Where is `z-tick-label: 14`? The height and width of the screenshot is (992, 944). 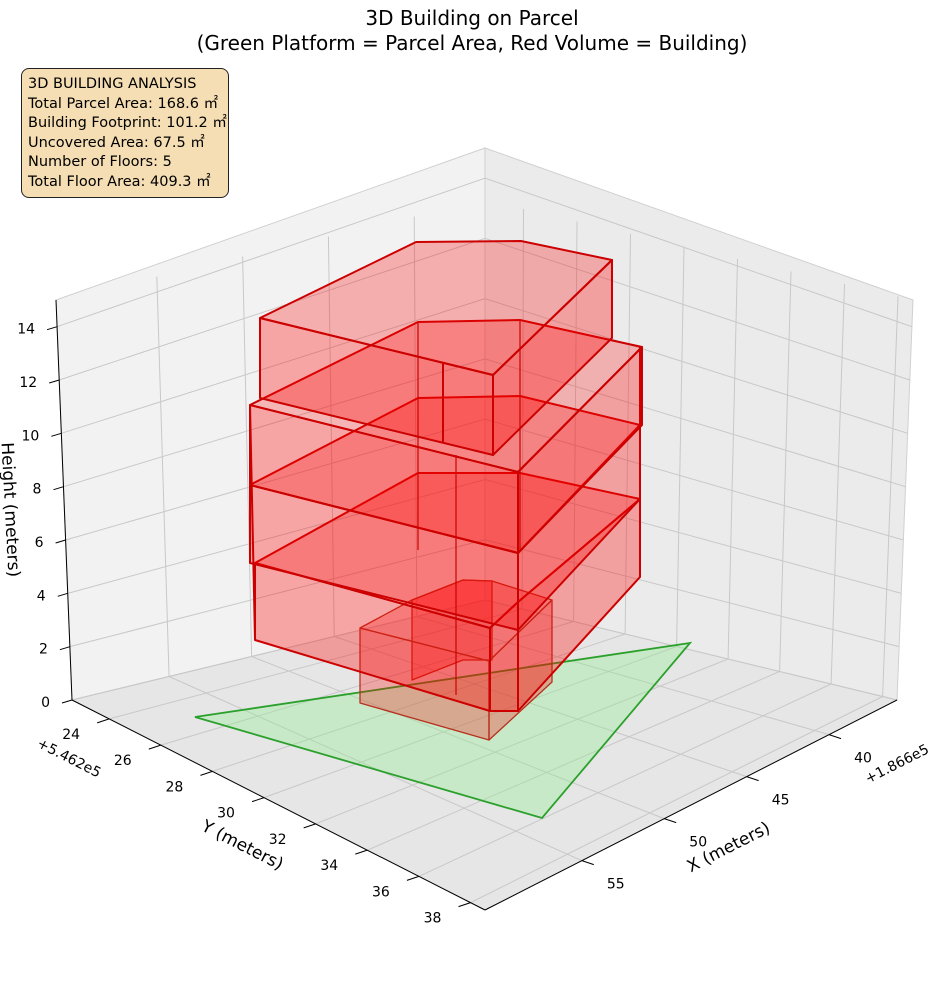 z-tick-label: 14 is located at coordinates (26, 330).